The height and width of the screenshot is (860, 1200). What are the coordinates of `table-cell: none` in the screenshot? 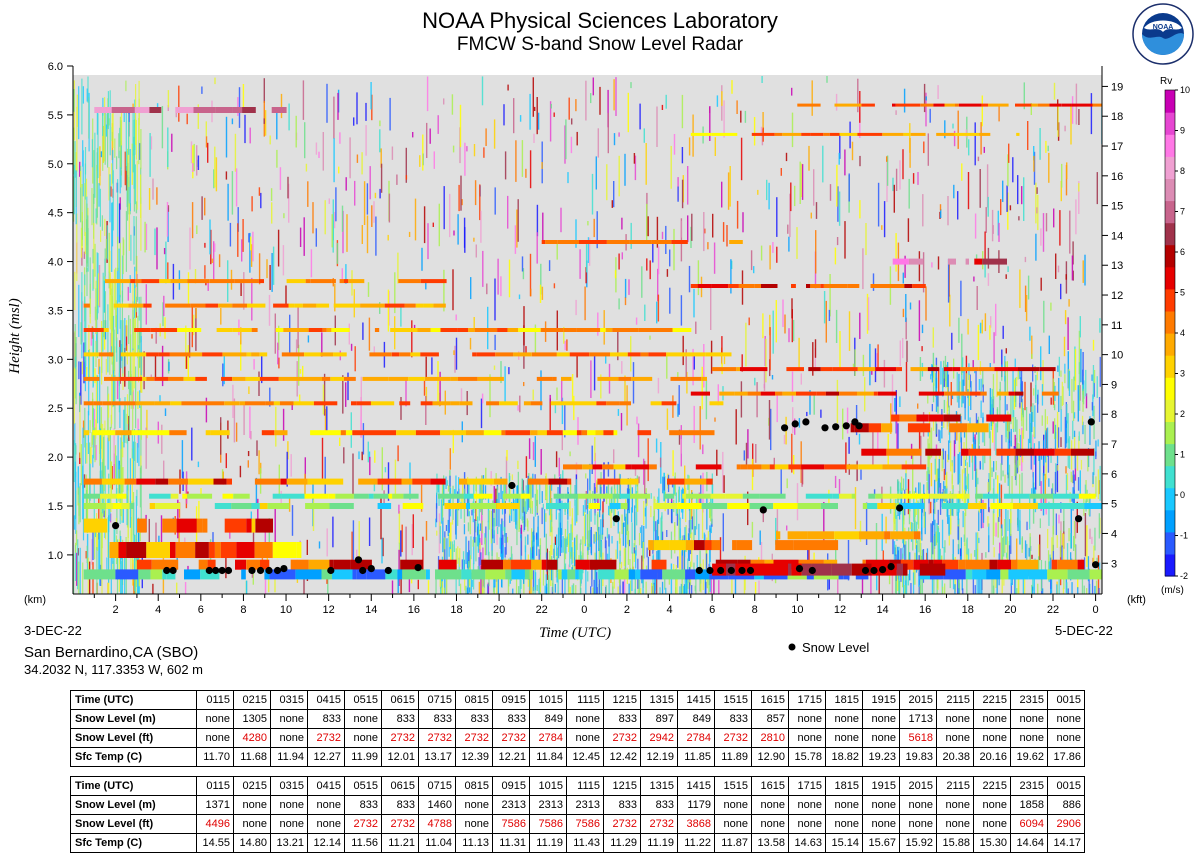 It's located at (992, 738).